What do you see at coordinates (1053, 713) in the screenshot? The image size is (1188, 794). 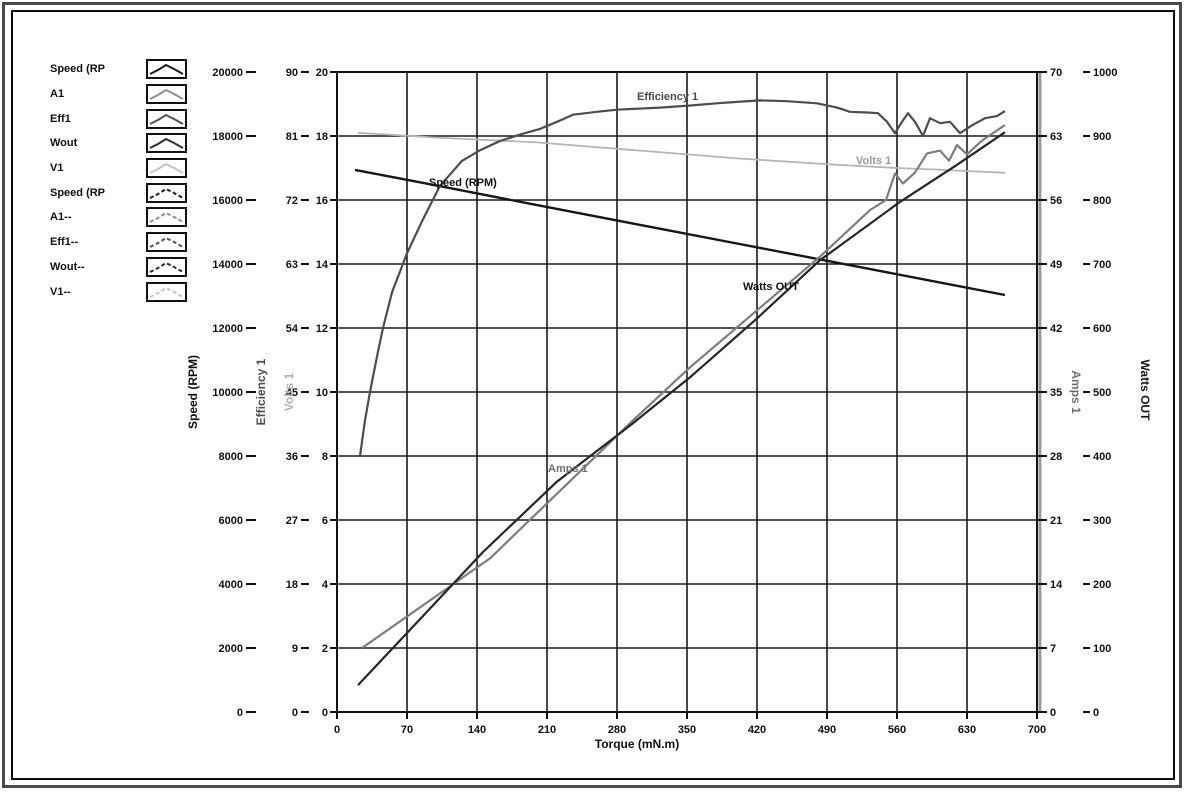 I see `amps-tick-label: 0` at bounding box center [1053, 713].